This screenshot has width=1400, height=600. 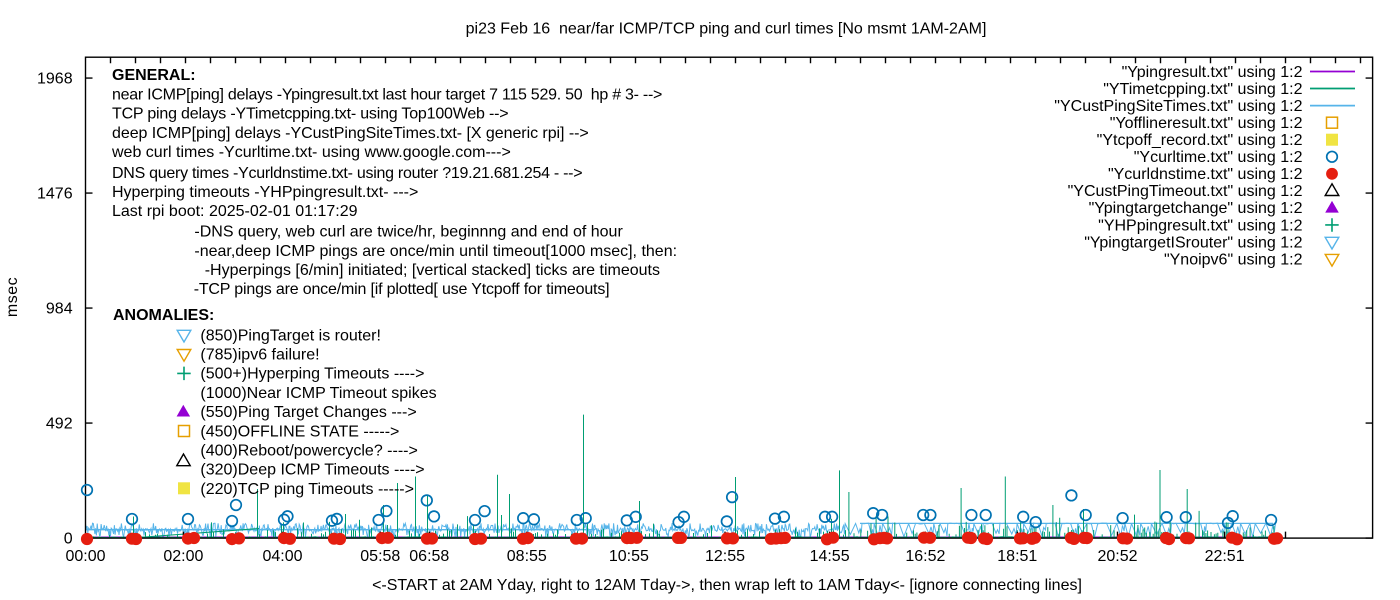 What do you see at coordinates (59, 308) in the screenshot?
I see `svg-text: 984` at bounding box center [59, 308].